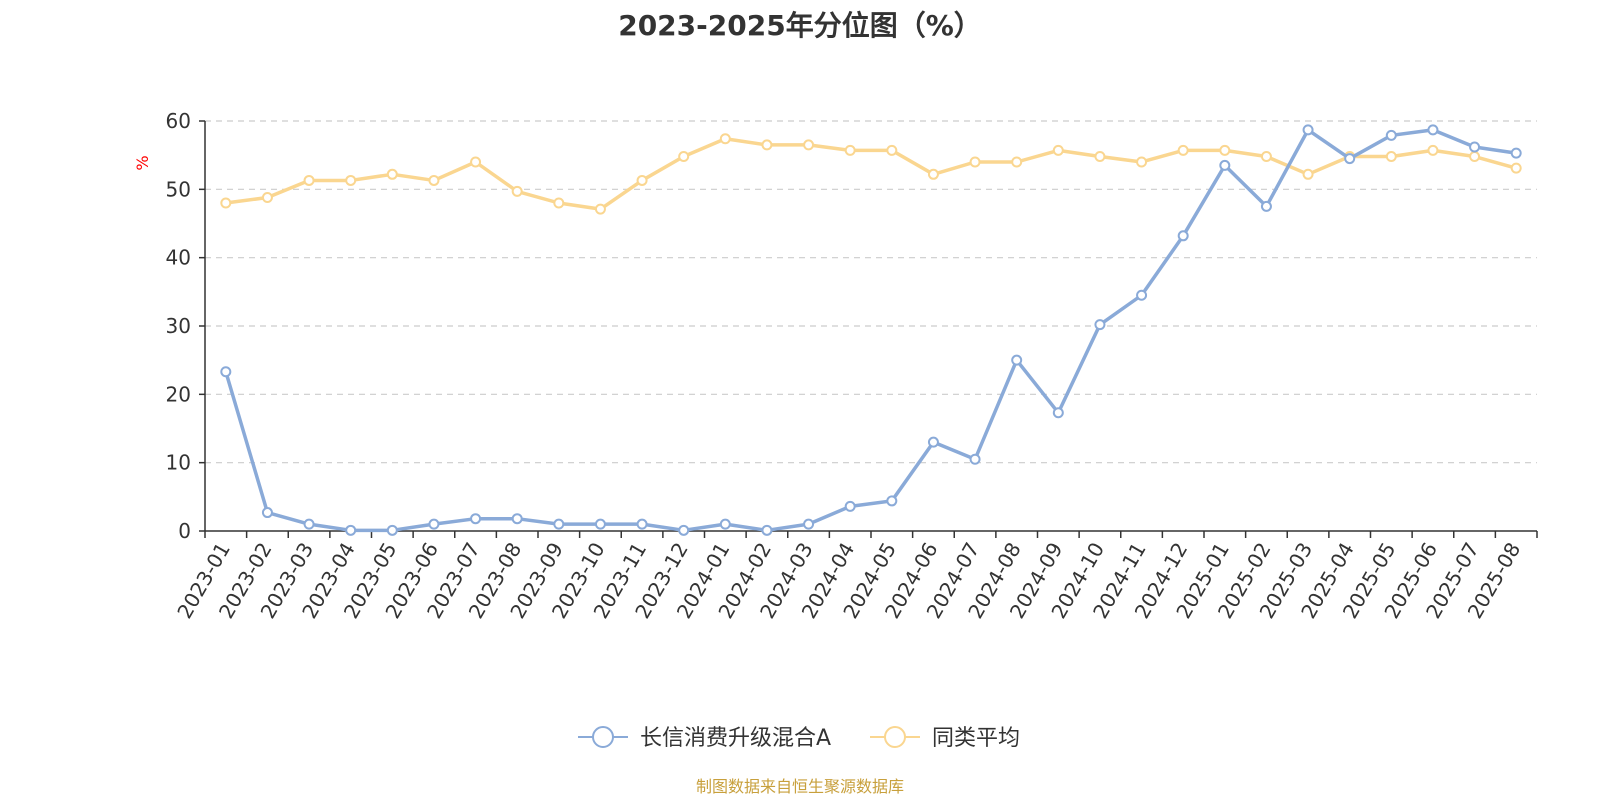 This screenshot has height=800, width=1600. Describe the element at coordinates (178, 326) in the screenshot. I see `y-tick-label: 30` at that location.